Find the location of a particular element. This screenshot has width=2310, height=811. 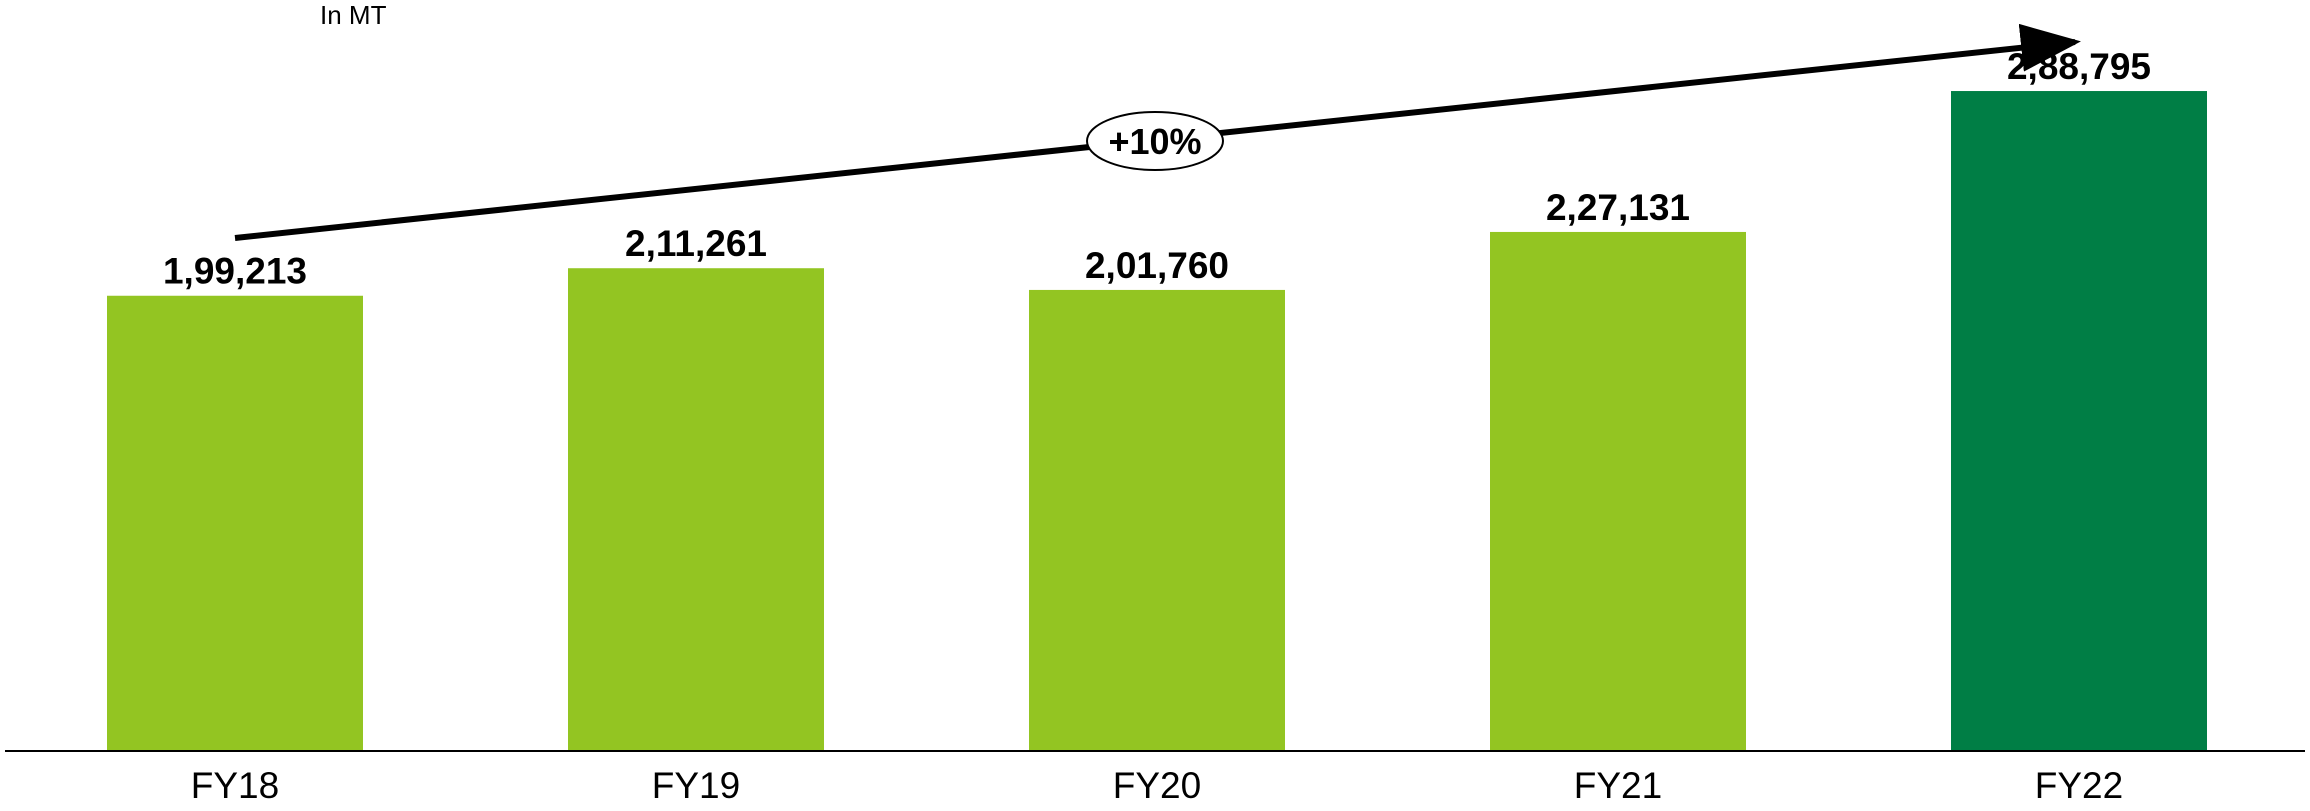

bar-fy19 is located at coordinates (696, 509).